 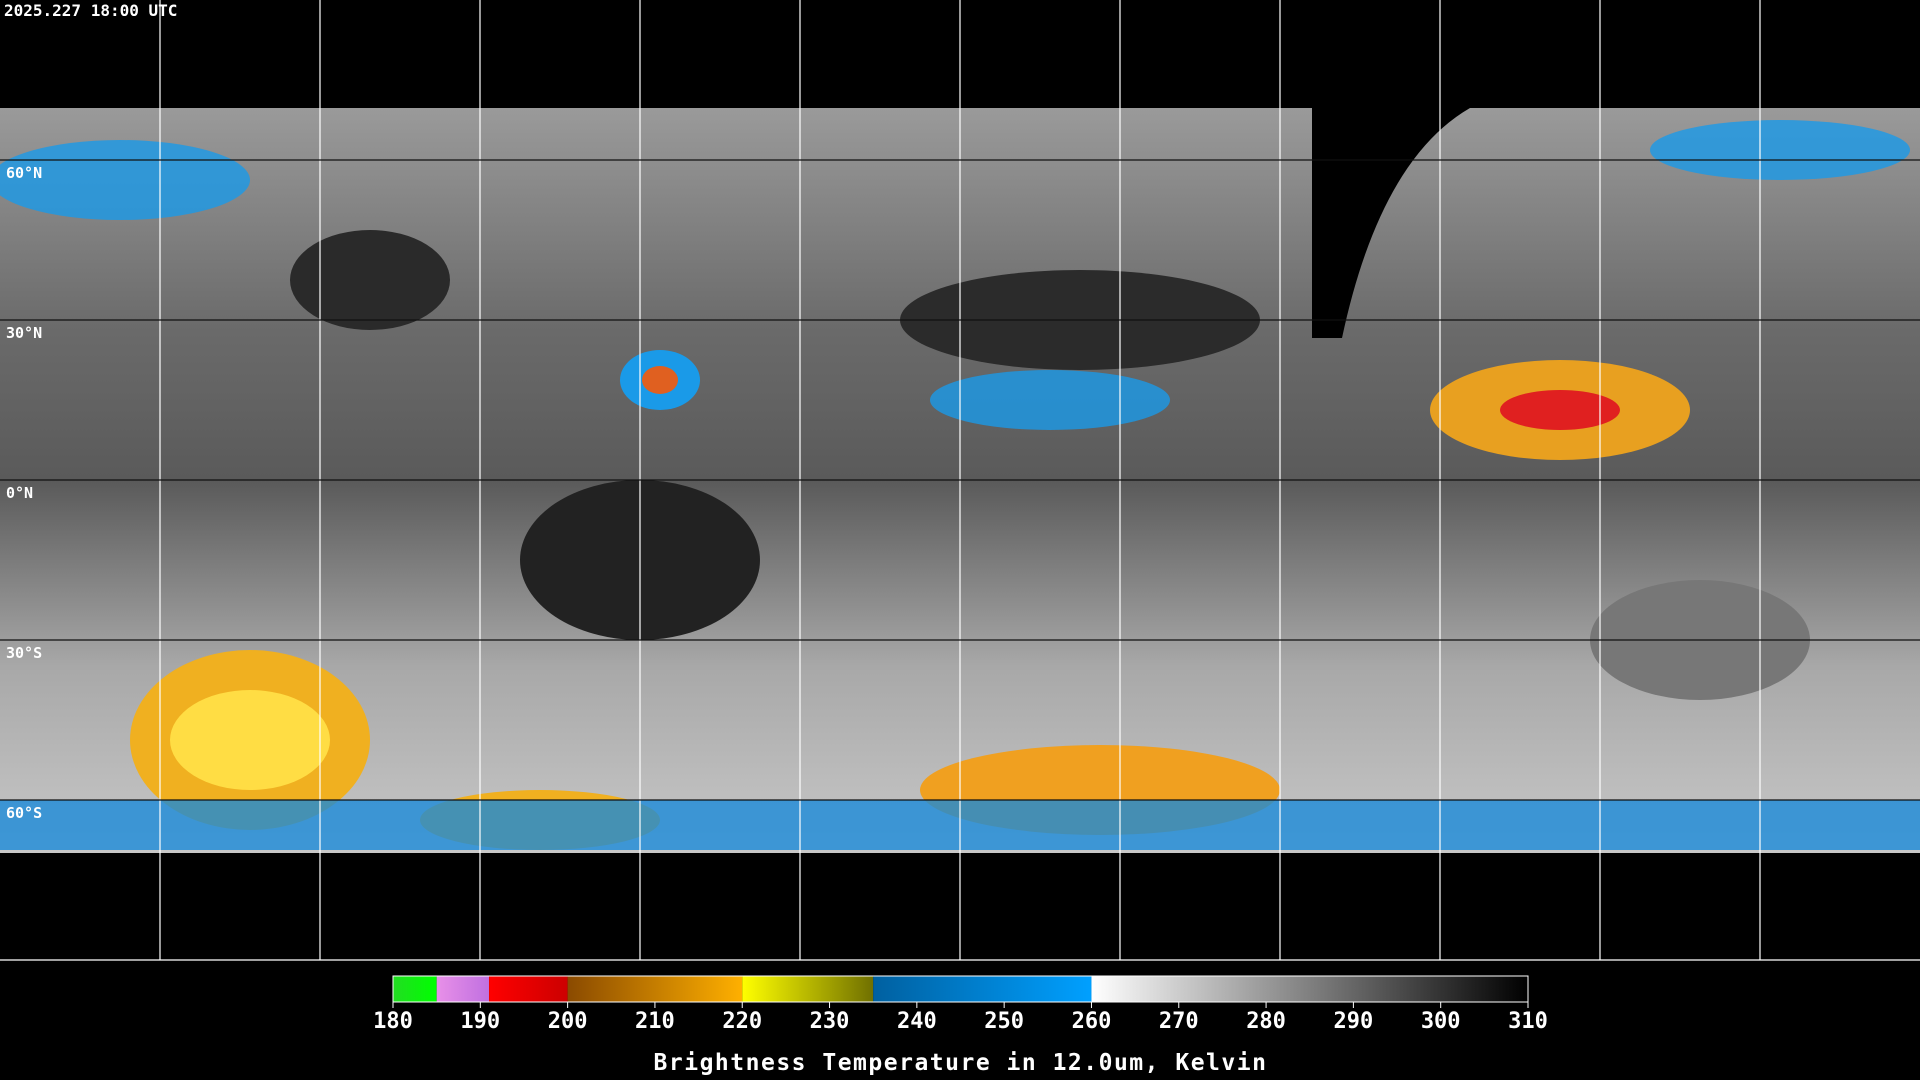 I want to click on colorbar-tick-label: 180, so click(x=393, y=1021).